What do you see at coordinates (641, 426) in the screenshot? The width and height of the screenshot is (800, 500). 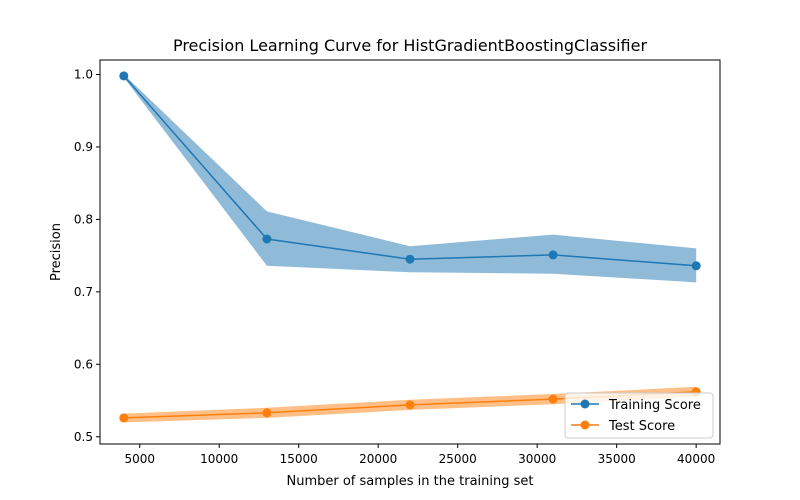 I see `legend-label-test: Test Score` at bounding box center [641, 426].